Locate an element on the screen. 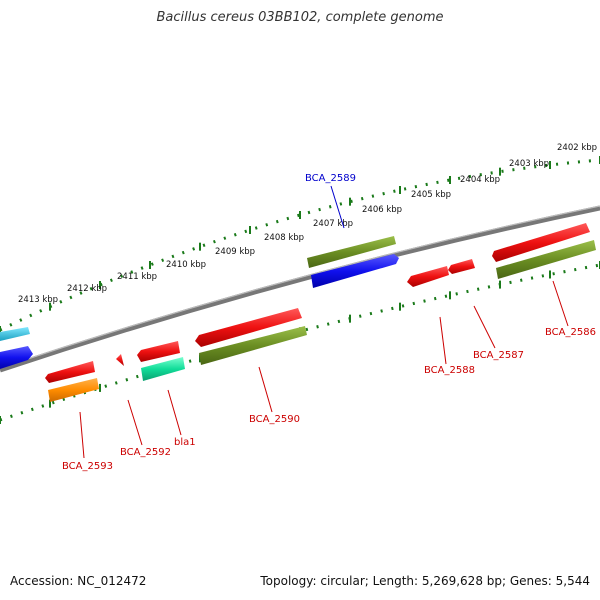  gene-label-bca-2588: BCA_2588 is located at coordinates (449, 370).